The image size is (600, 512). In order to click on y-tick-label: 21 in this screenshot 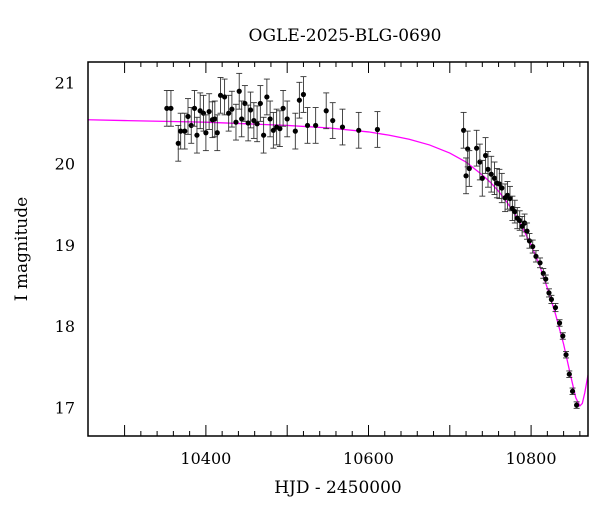, I will do `click(65, 82)`.